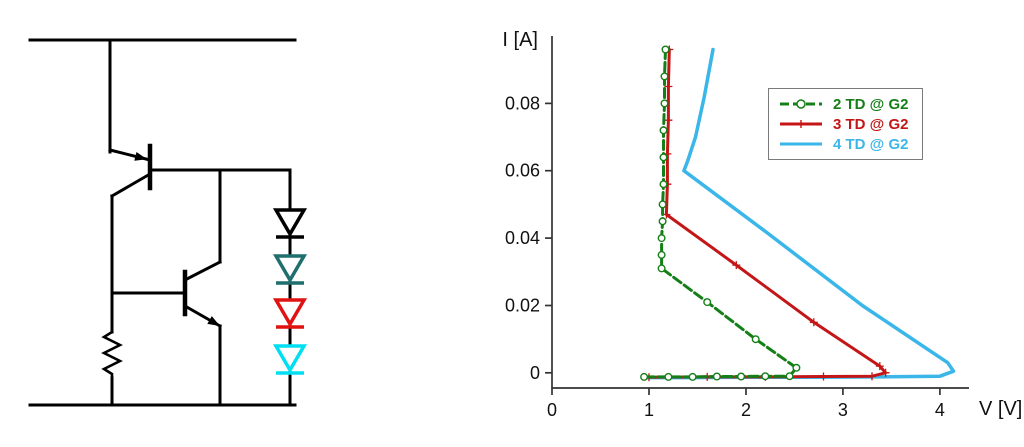 The height and width of the screenshot is (447, 1024). I want to click on x-tick-label: 3, so click(843, 410).